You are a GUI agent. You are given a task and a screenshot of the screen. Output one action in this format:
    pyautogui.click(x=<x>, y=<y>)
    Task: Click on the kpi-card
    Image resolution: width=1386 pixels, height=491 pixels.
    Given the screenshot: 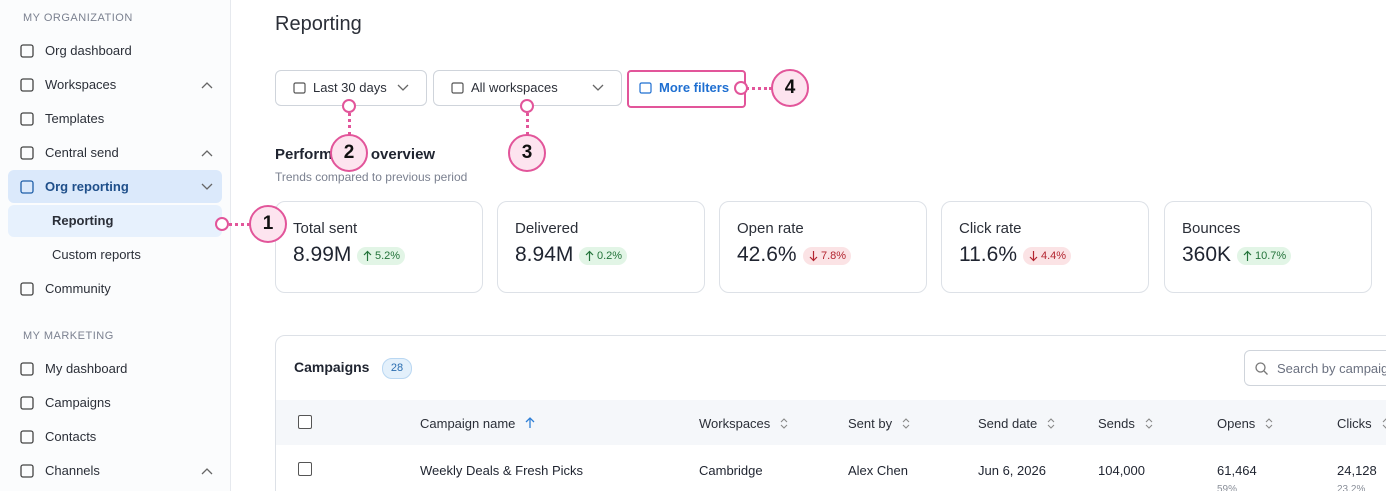 What is the action you would take?
    pyautogui.click(x=1045, y=247)
    